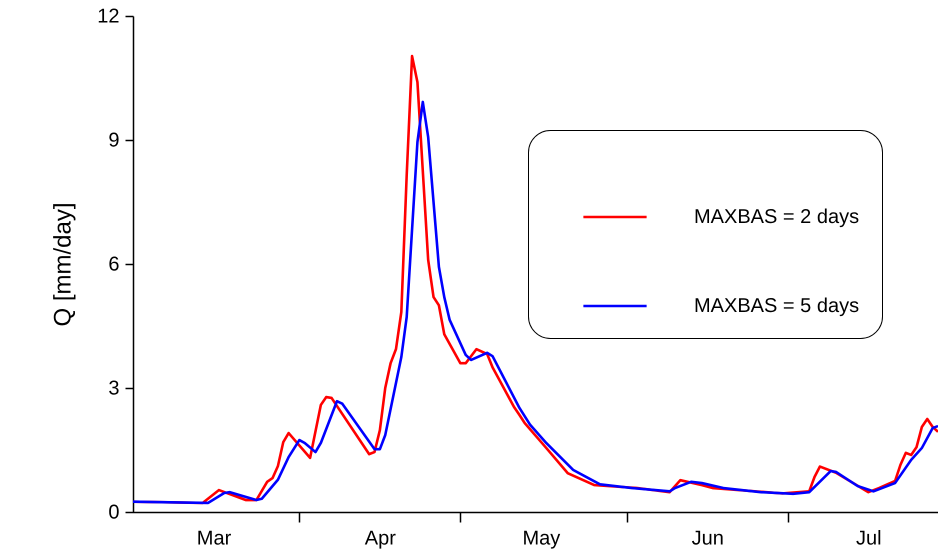 This screenshot has height=559, width=938. What do you see at coordinates (114, 389) in the screenshot?
I see `y-tick-label: 3` at bounding box center [114, 389].